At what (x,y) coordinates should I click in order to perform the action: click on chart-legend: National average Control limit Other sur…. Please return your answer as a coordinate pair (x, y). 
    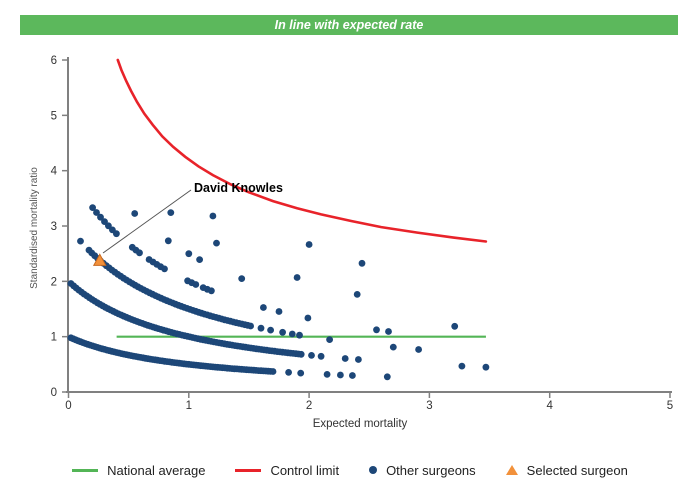
    Looking at the image, I should click on (350, 470).